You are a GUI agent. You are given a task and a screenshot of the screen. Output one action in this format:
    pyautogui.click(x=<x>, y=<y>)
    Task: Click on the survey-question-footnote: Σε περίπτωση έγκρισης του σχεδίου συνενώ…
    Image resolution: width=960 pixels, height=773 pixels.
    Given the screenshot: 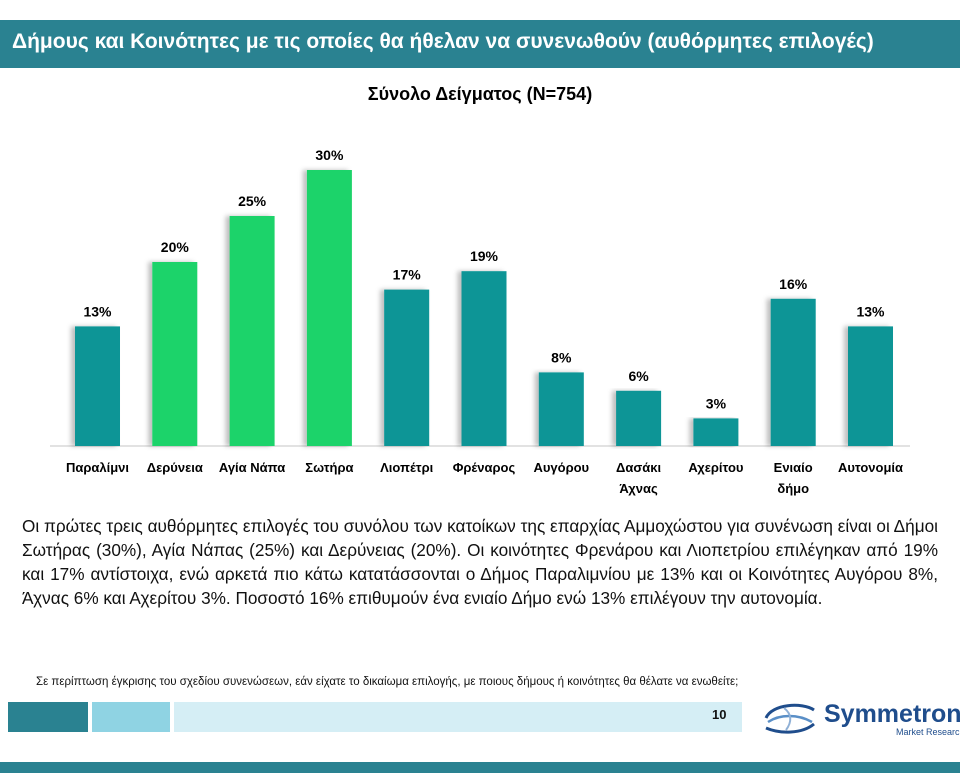 What is the action you would take?
    pyautogui.click(x=387, y=682)
    